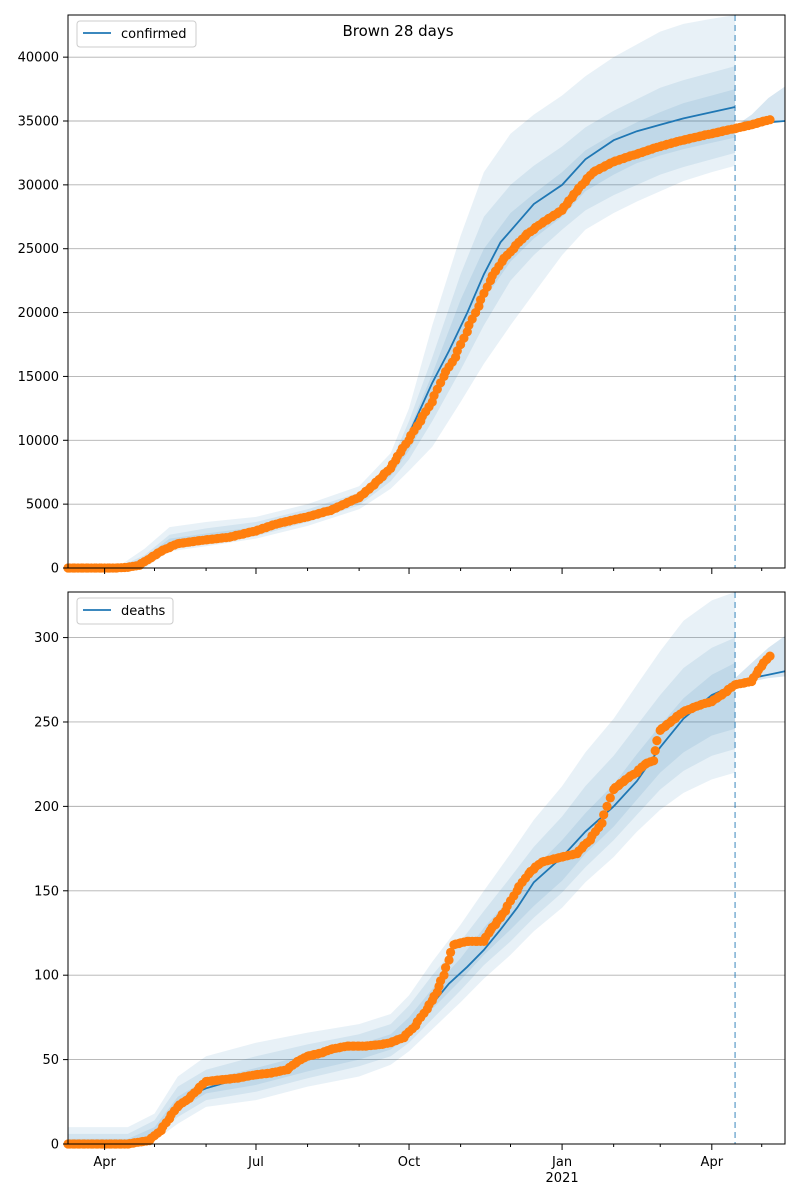  I want to click on deaths-y-ticks: 0 50 100 150 200 250 300, so click(51, 892).